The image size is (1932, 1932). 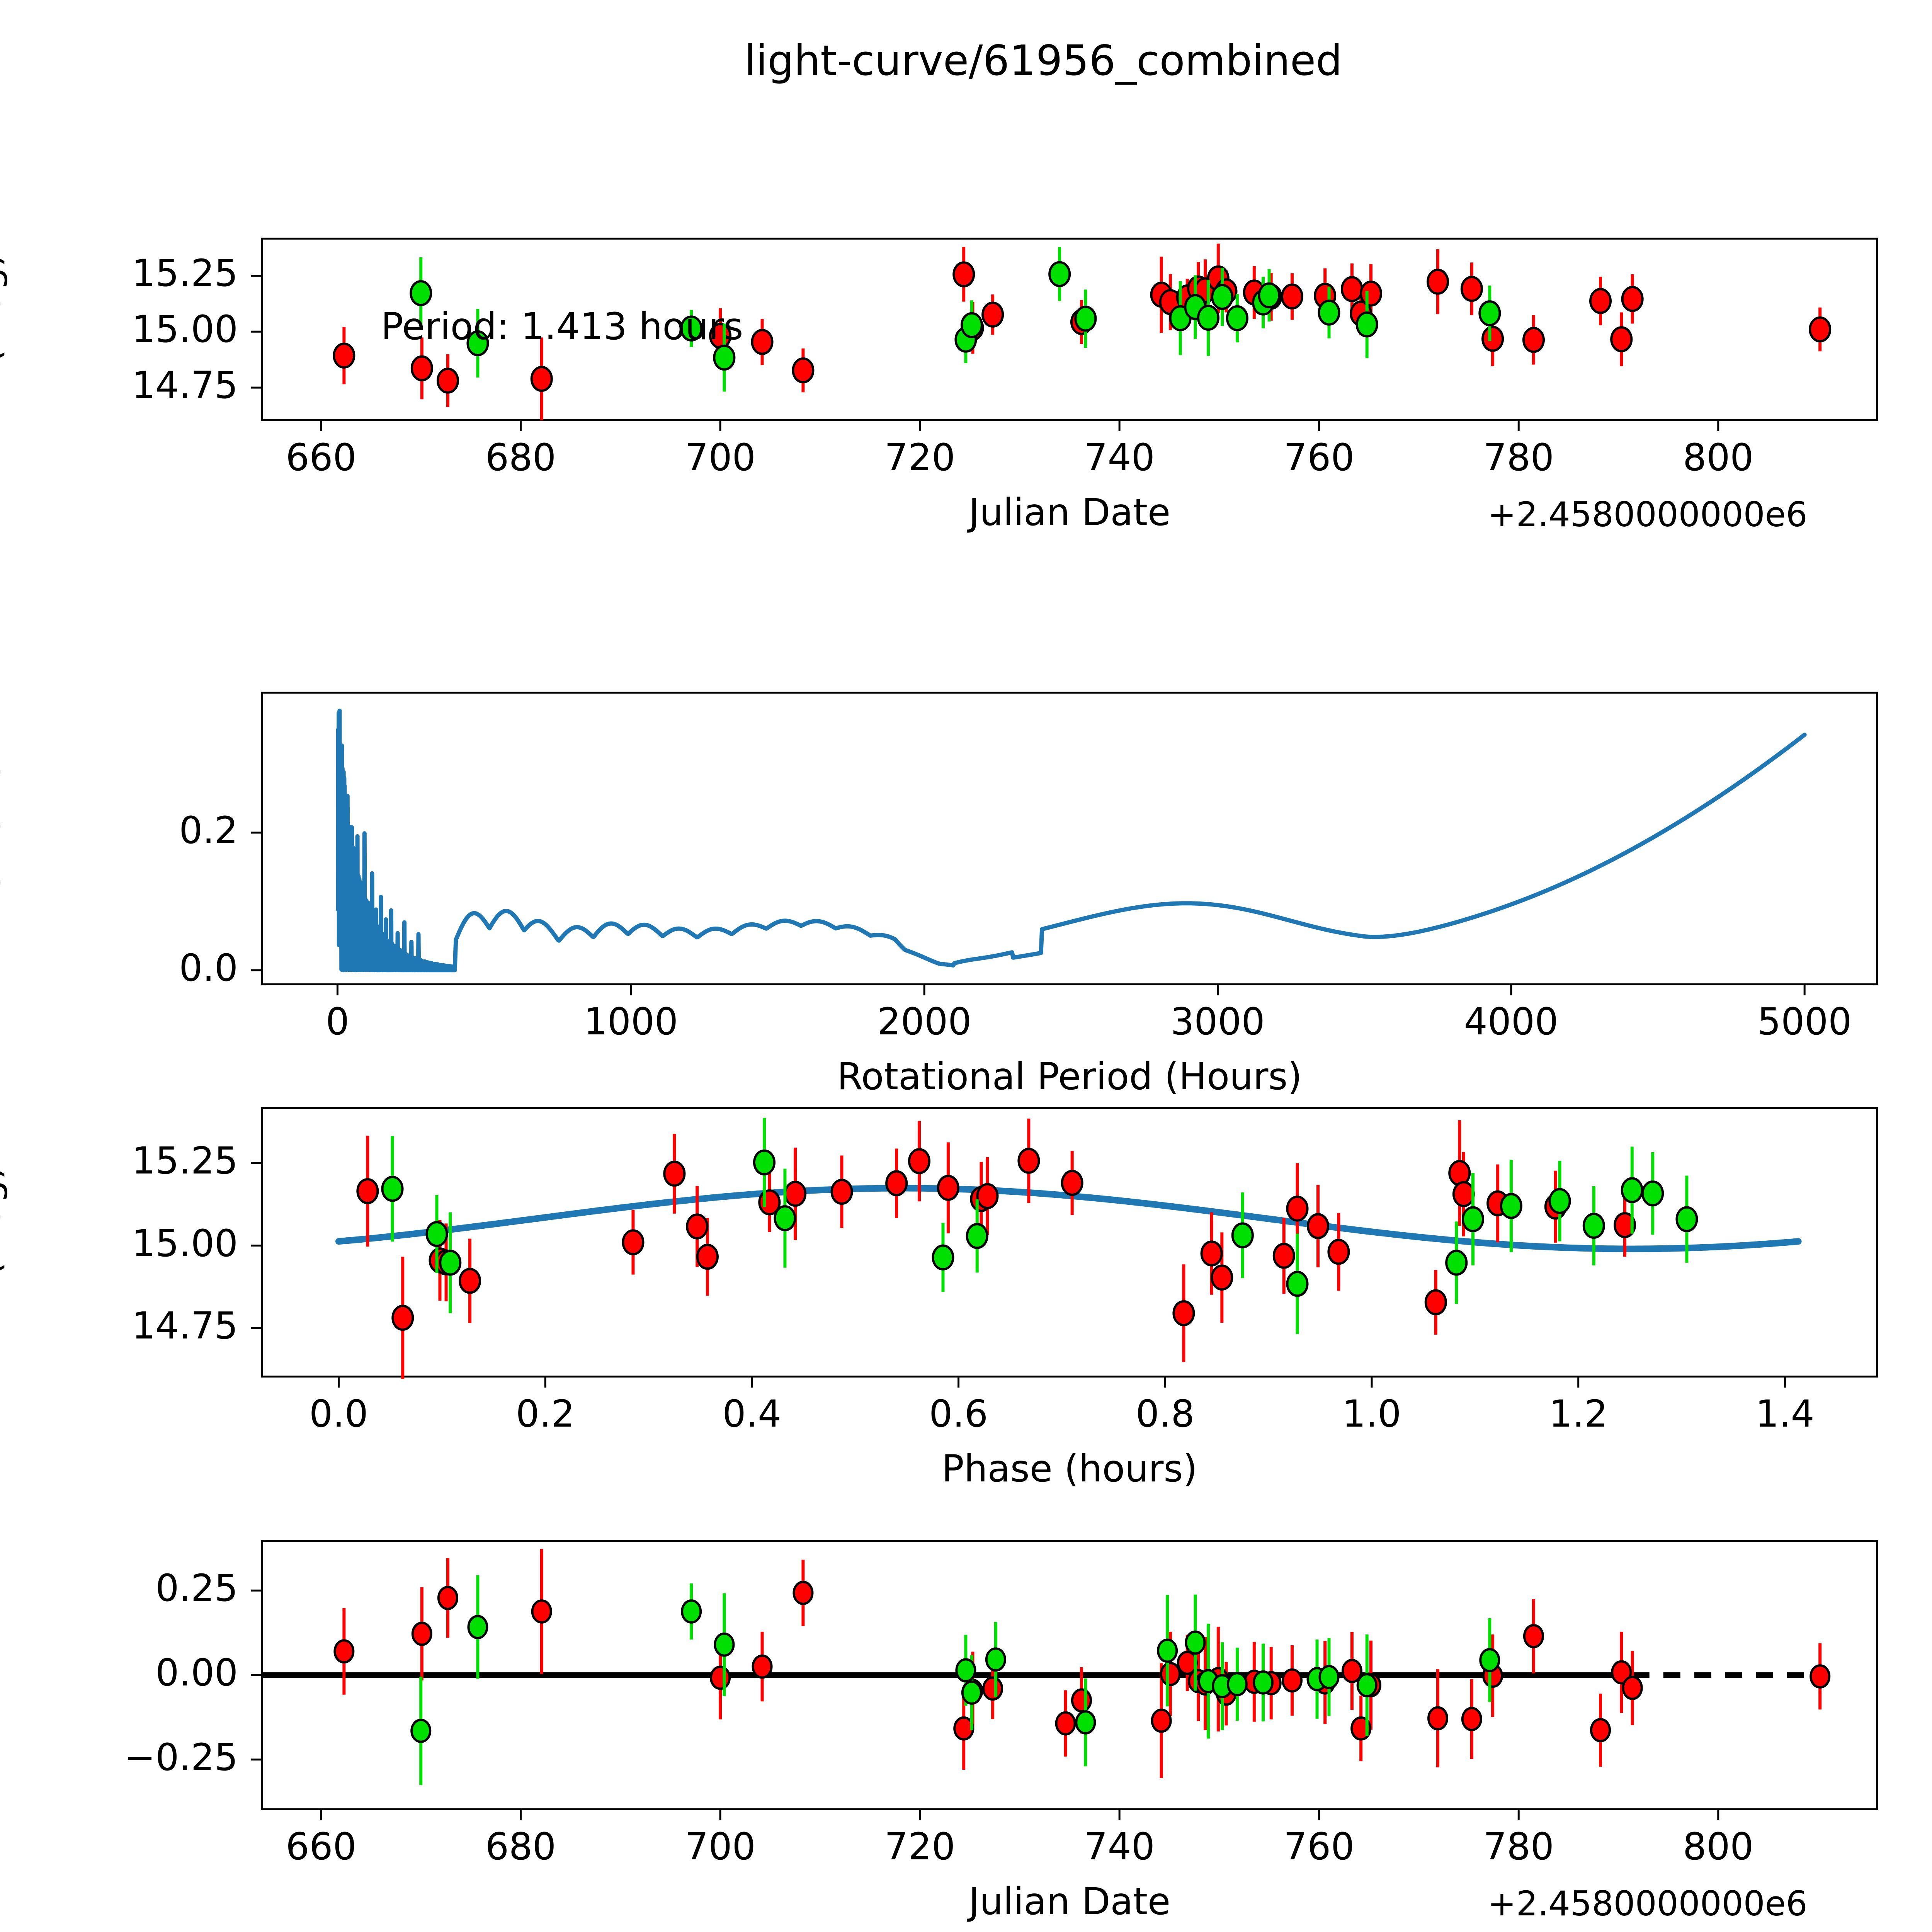 I want to click on axis-x-tick-label: 2000, so click(x=925, y=1021).